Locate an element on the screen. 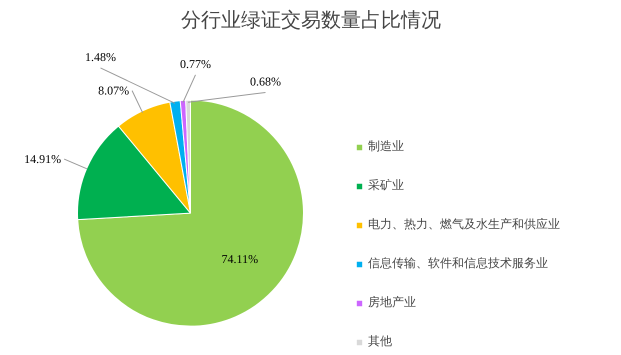 This screenshot has height=355, width=621. data-label: 74.11% is located at coordinates (240, 259).